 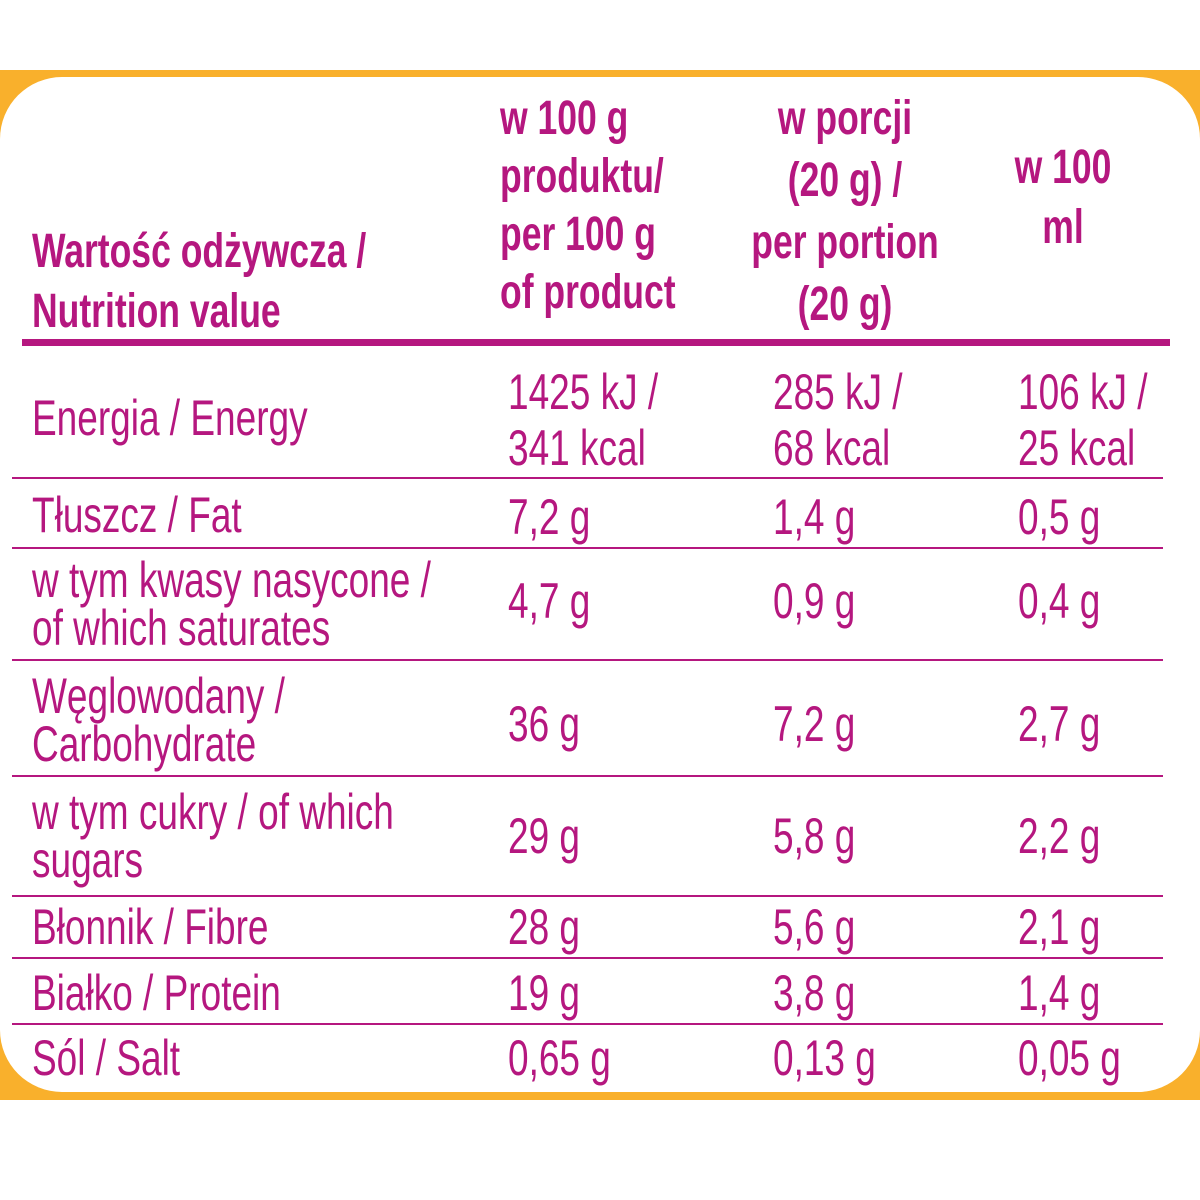 What do you see at coordinates (1059, 724) in the screenshot?
I see `cell-per-100ml: 2,7 g` at bounding box center [1059, 724].